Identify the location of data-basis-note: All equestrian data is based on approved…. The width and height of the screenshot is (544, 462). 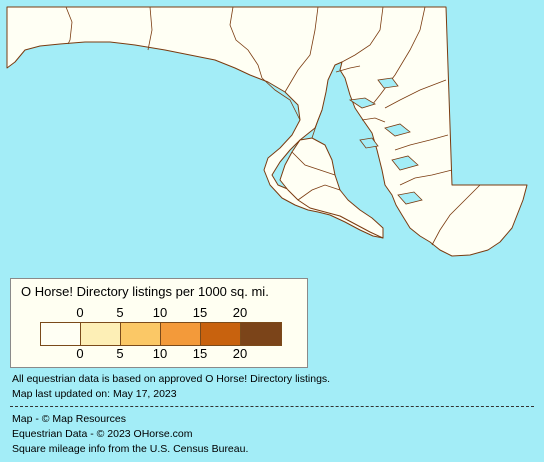
(171, 379).